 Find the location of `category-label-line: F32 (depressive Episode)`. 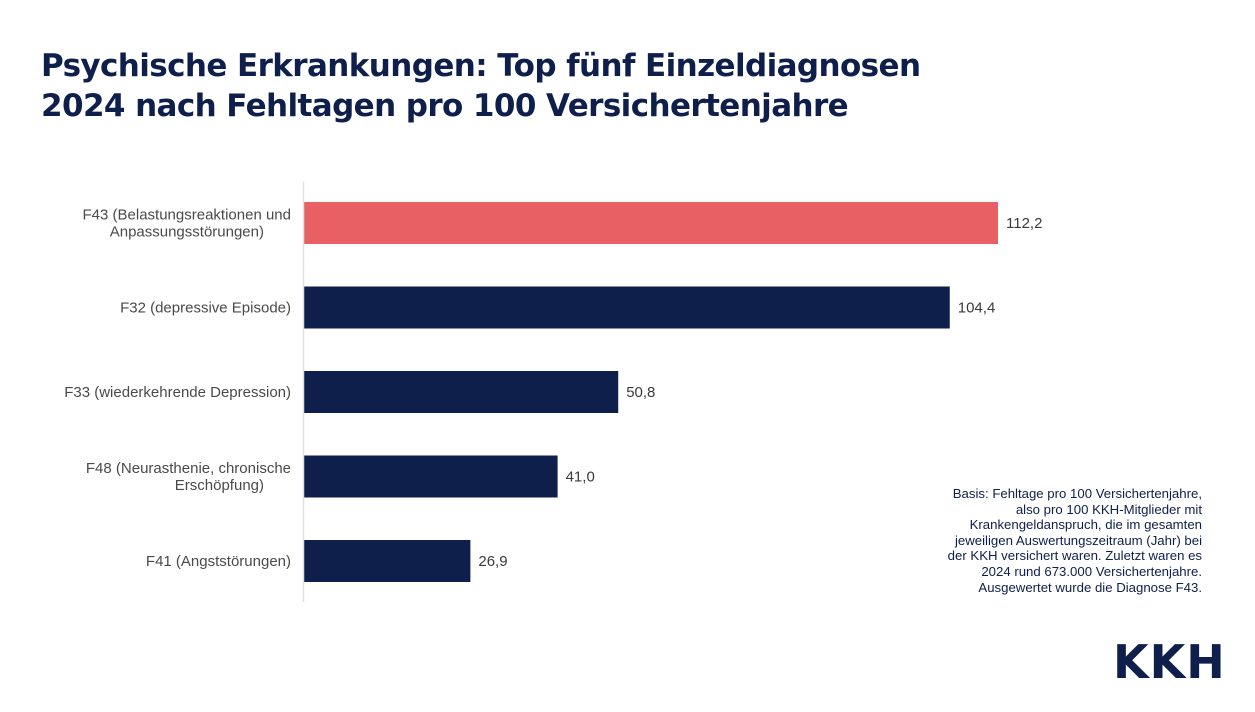

category-label-line: F32 (depressive Episode) is located at coordinates (205, 308).